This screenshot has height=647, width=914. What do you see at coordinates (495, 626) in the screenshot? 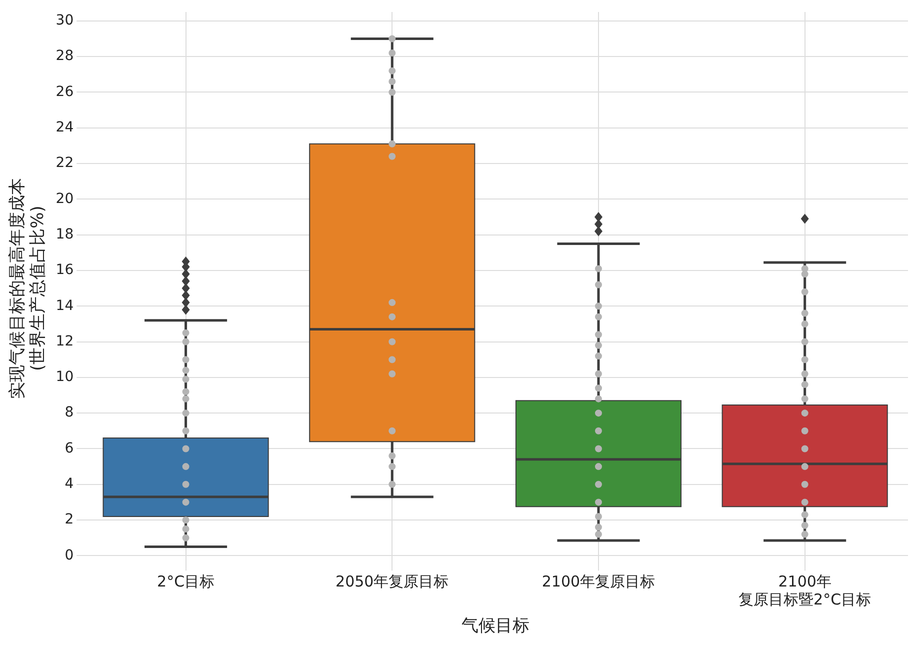
I see `x-axis-title: 气候目标` at bounding box center [495, 626].